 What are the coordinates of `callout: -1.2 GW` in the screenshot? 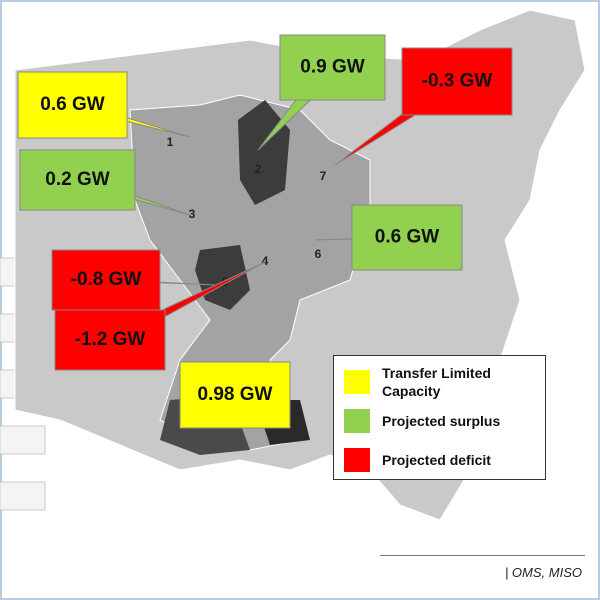 It's located at (160, 316).